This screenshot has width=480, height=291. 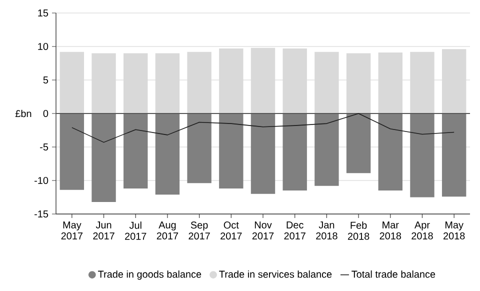 I want to click on x-tick-label: Jan 2018, so click(x=327, y=231).